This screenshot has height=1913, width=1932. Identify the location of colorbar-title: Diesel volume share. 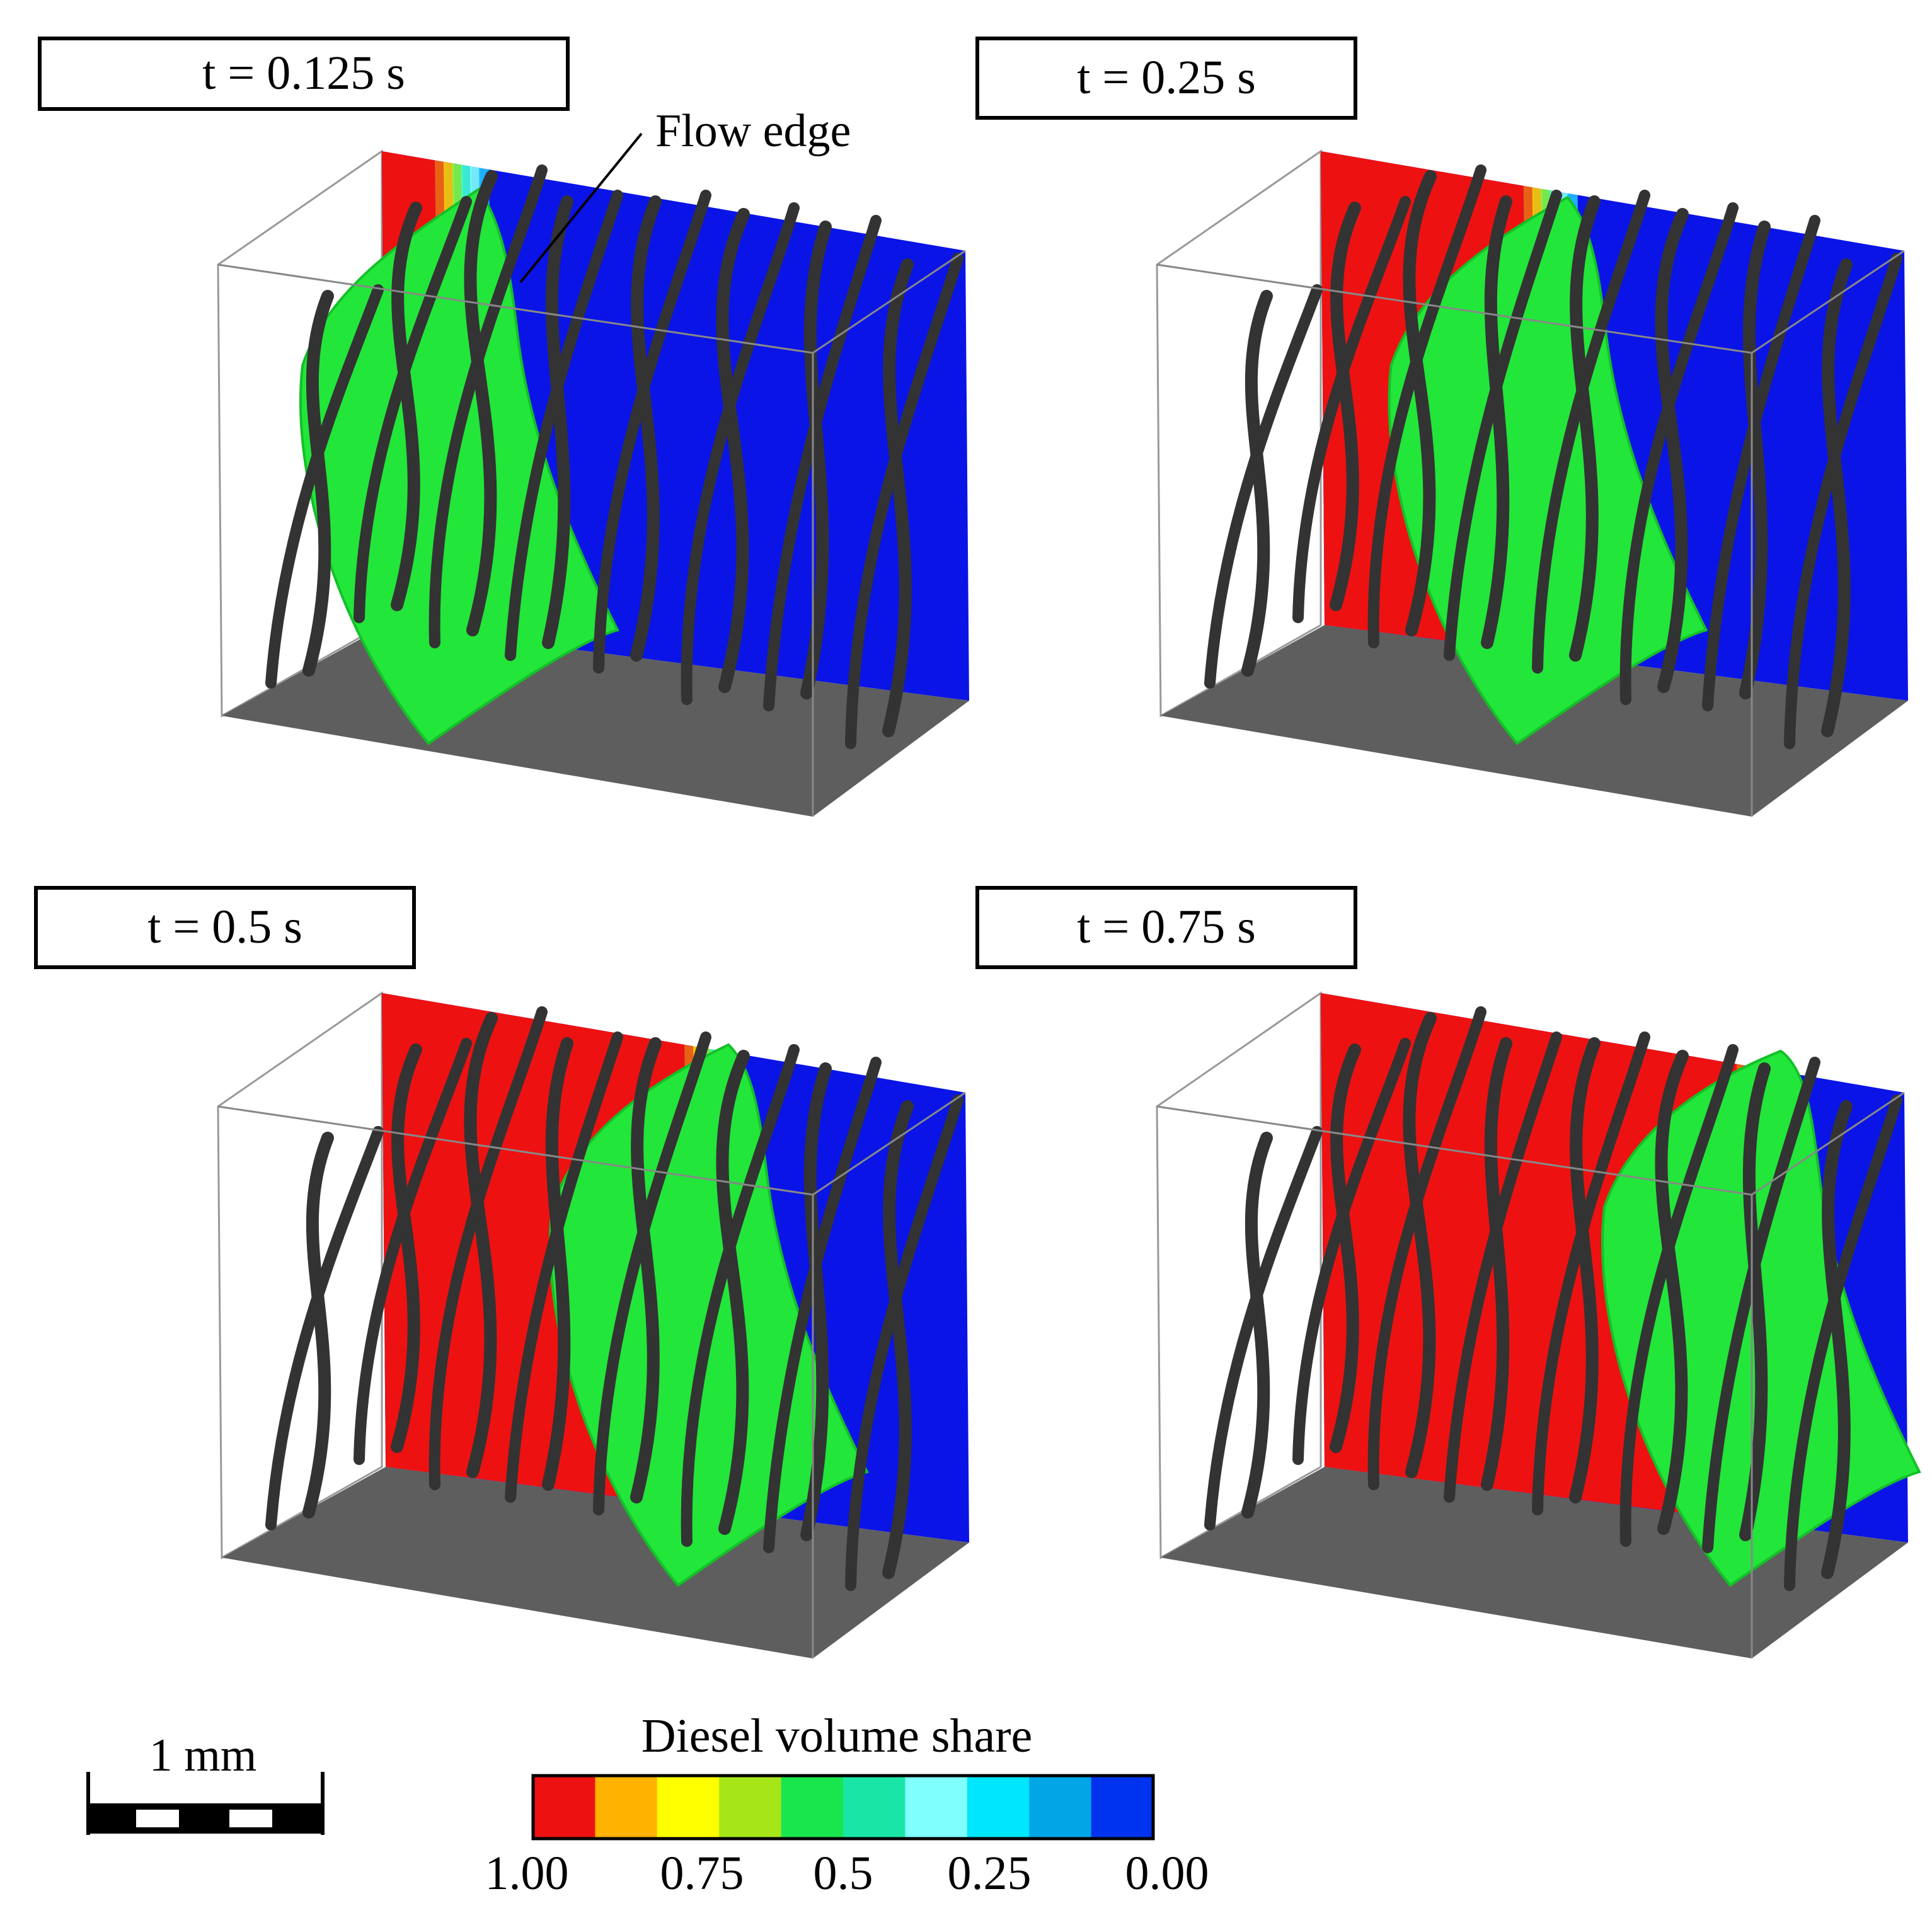
(836, 1735).